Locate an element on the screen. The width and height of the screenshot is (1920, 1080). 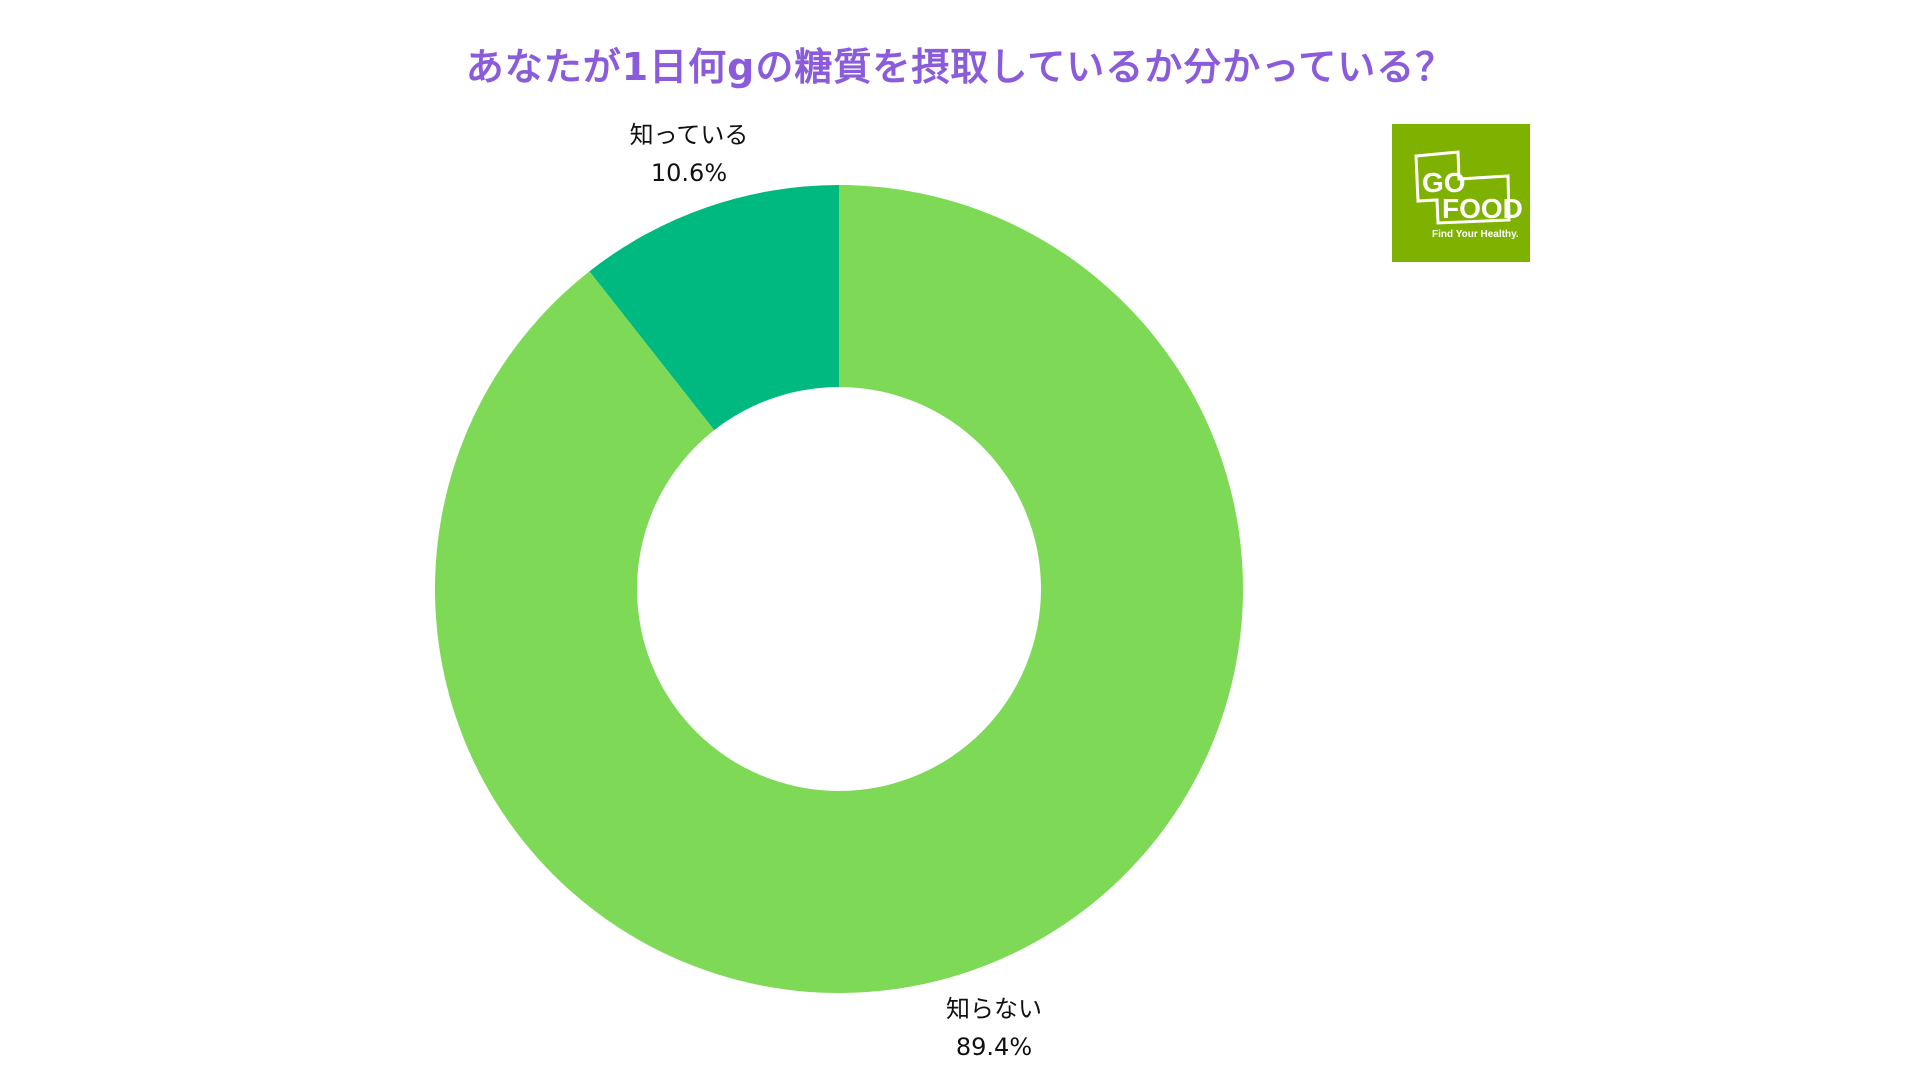
label-known-name: 知っている is located at coordinates (689, 135).